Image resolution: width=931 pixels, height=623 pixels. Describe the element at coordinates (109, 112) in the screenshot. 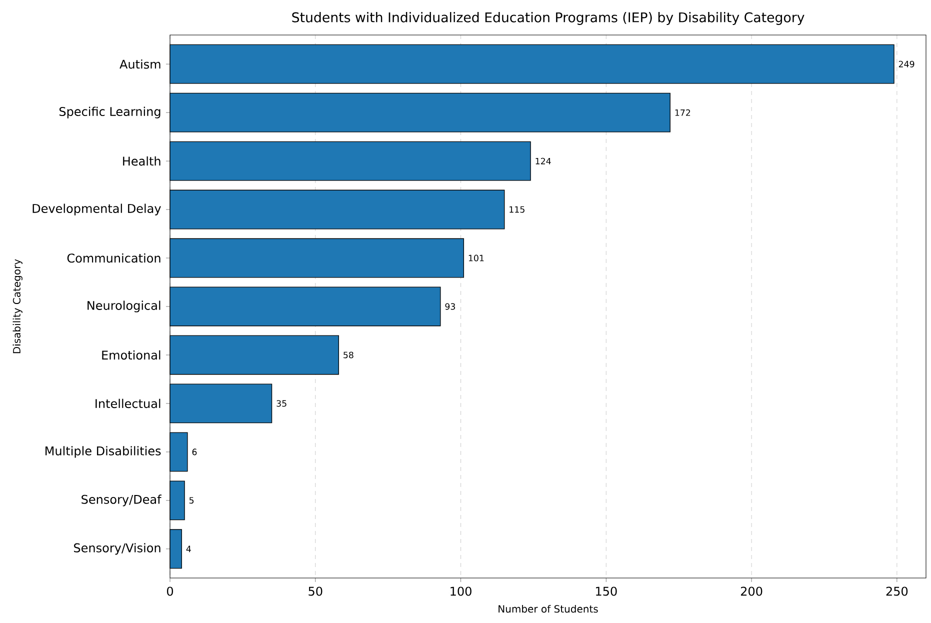

I see `y-tick-label: Specific Learning` at that location.